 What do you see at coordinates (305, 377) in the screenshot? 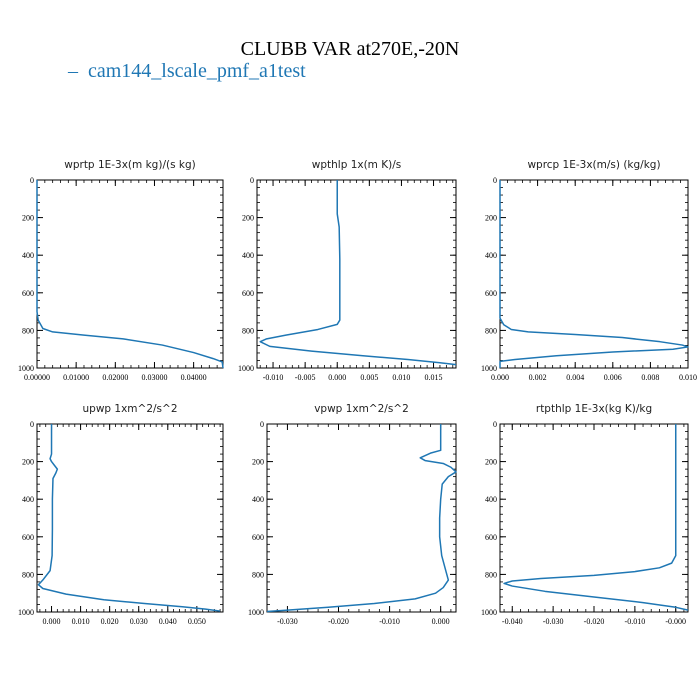
I see `x-tick-label: -0.005` at bounding box center [305, 377].